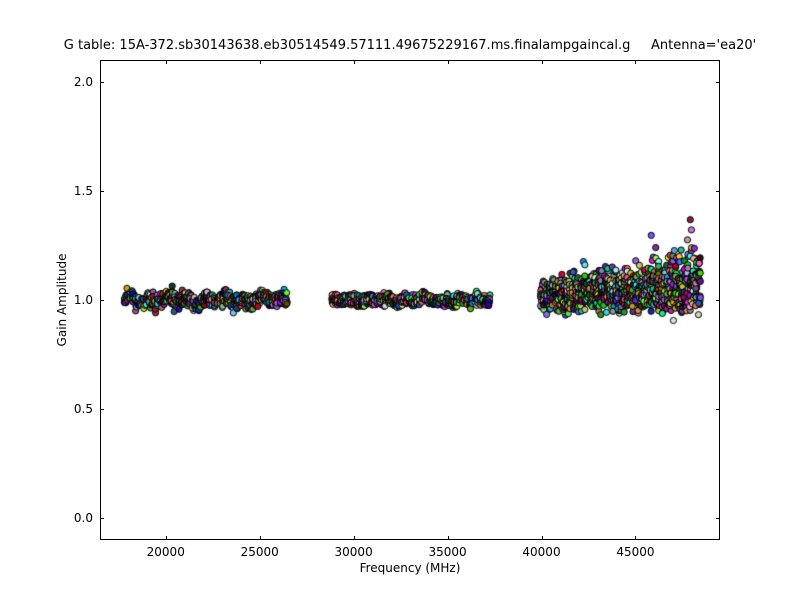 This screenshot has height=600, width=800. Describe the element at coordinates (447, 552) in the screenshot. I see `x-tick-label: 35000` at that location.